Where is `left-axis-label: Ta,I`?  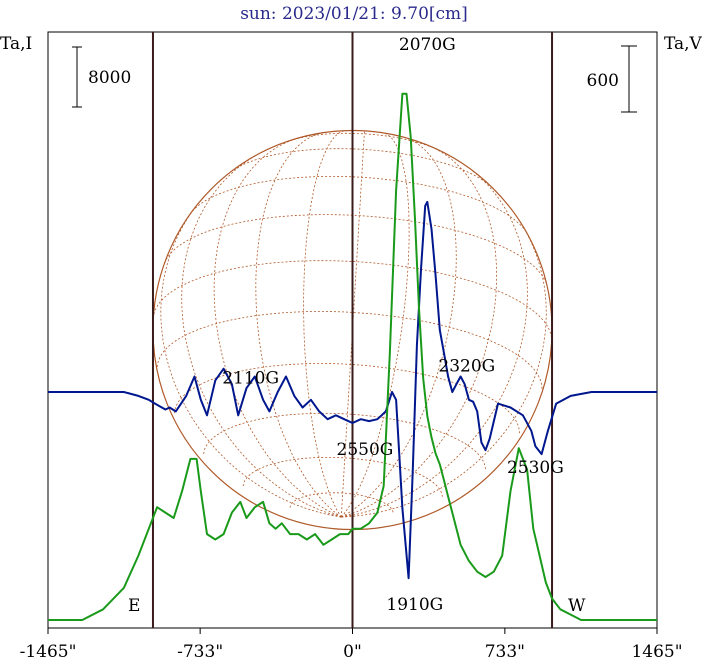 left-axis-label: Ta,I is located at coordinates (16, 44).